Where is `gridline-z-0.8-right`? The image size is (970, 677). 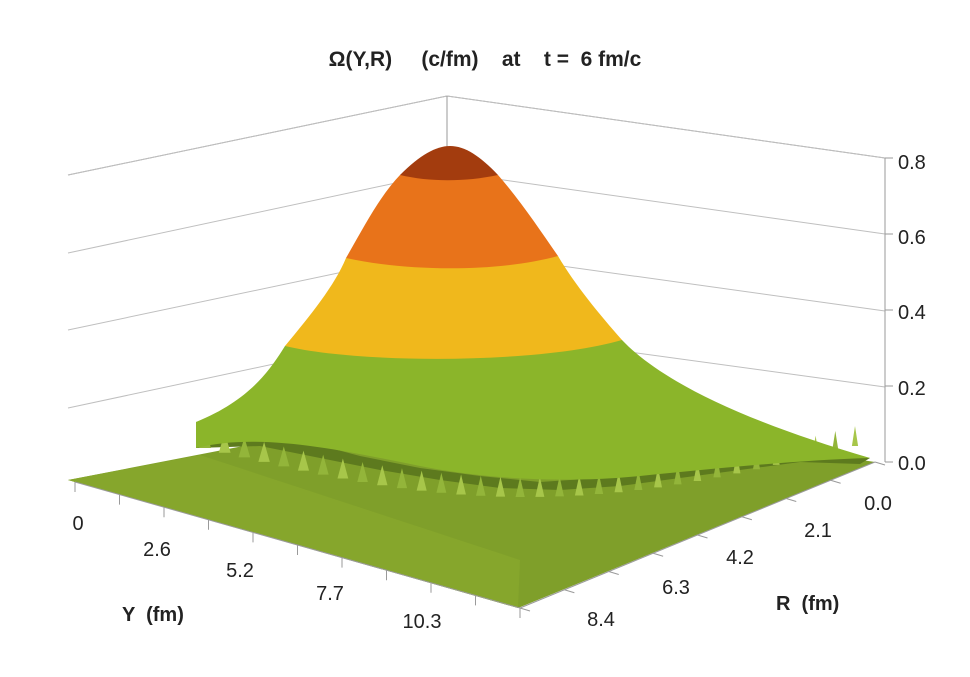 gridline-z-0.8-right is located at coordinates (666, 127).